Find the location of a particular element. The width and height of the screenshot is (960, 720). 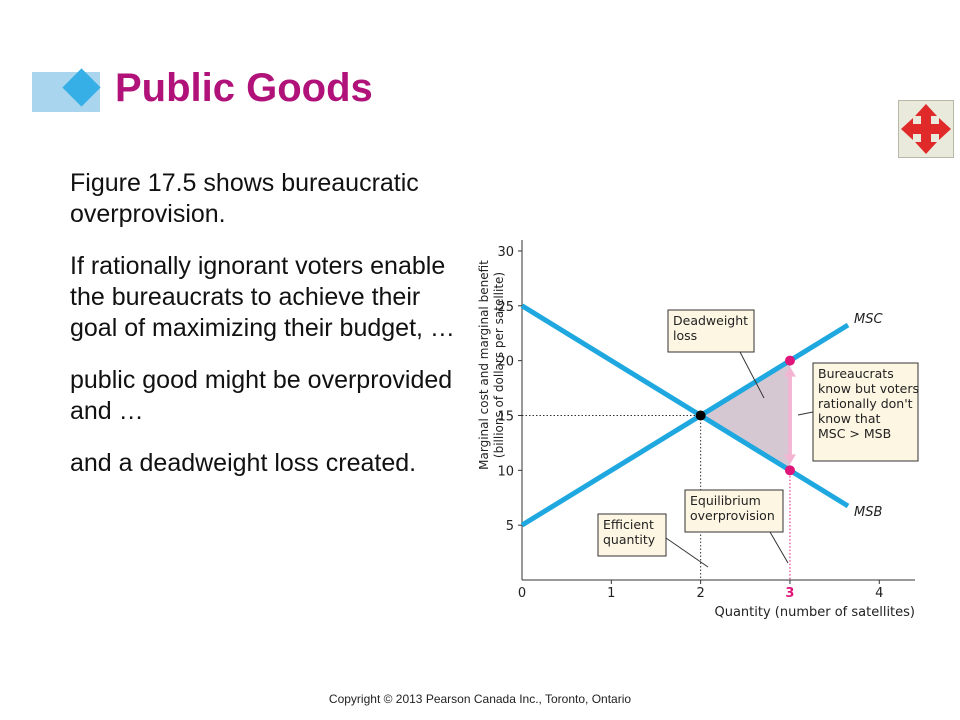

x-tick-label: 2 is located at coordinates (700, 593).